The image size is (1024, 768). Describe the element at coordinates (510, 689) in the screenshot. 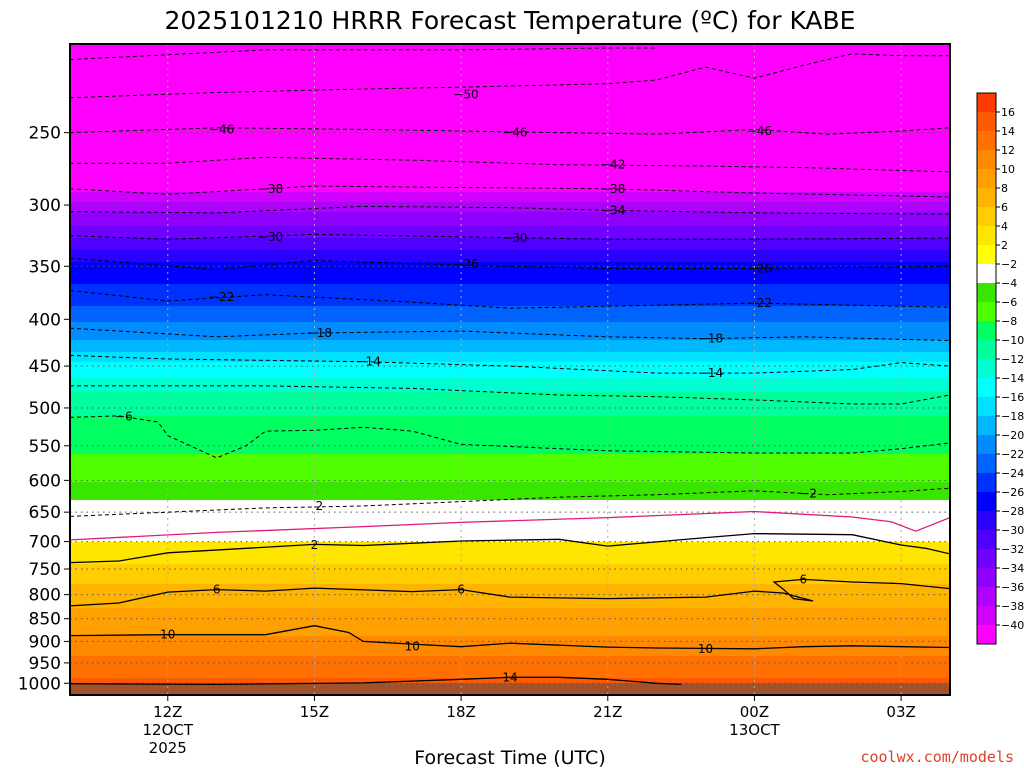

I see `ground-surface` at that location.